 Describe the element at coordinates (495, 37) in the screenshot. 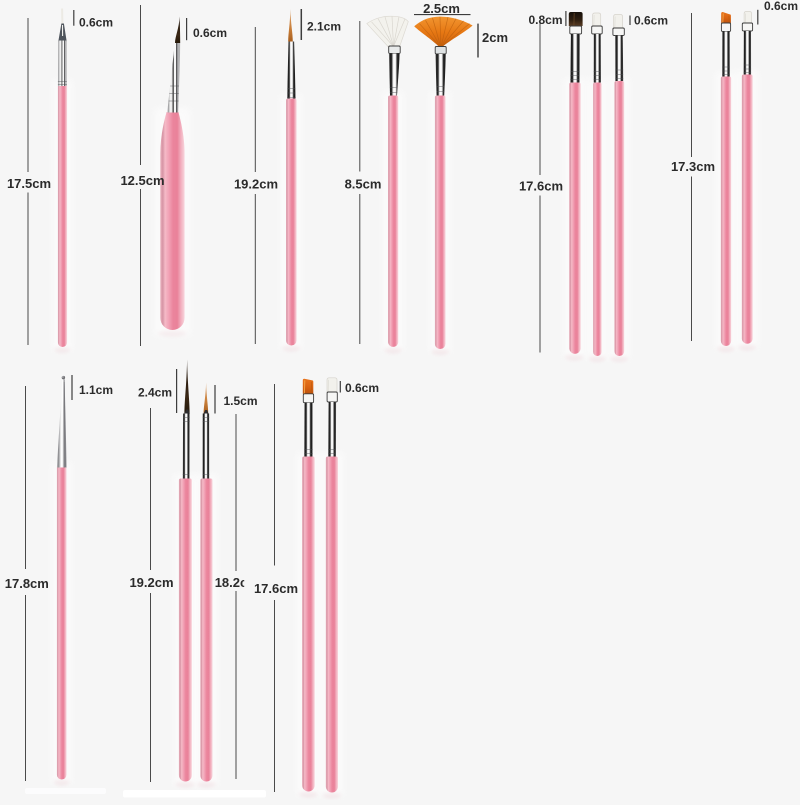

I see `svg-text: 2cm` at that location.